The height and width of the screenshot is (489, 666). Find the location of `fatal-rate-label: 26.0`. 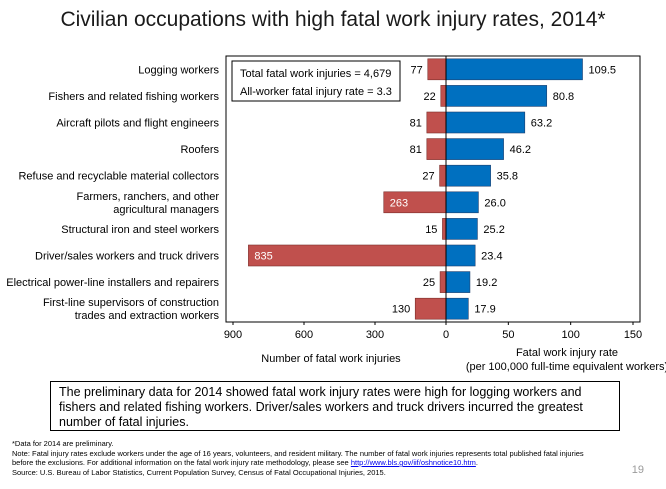

fatal-rate-label: 26.0 is located at coordinates (494, 203).